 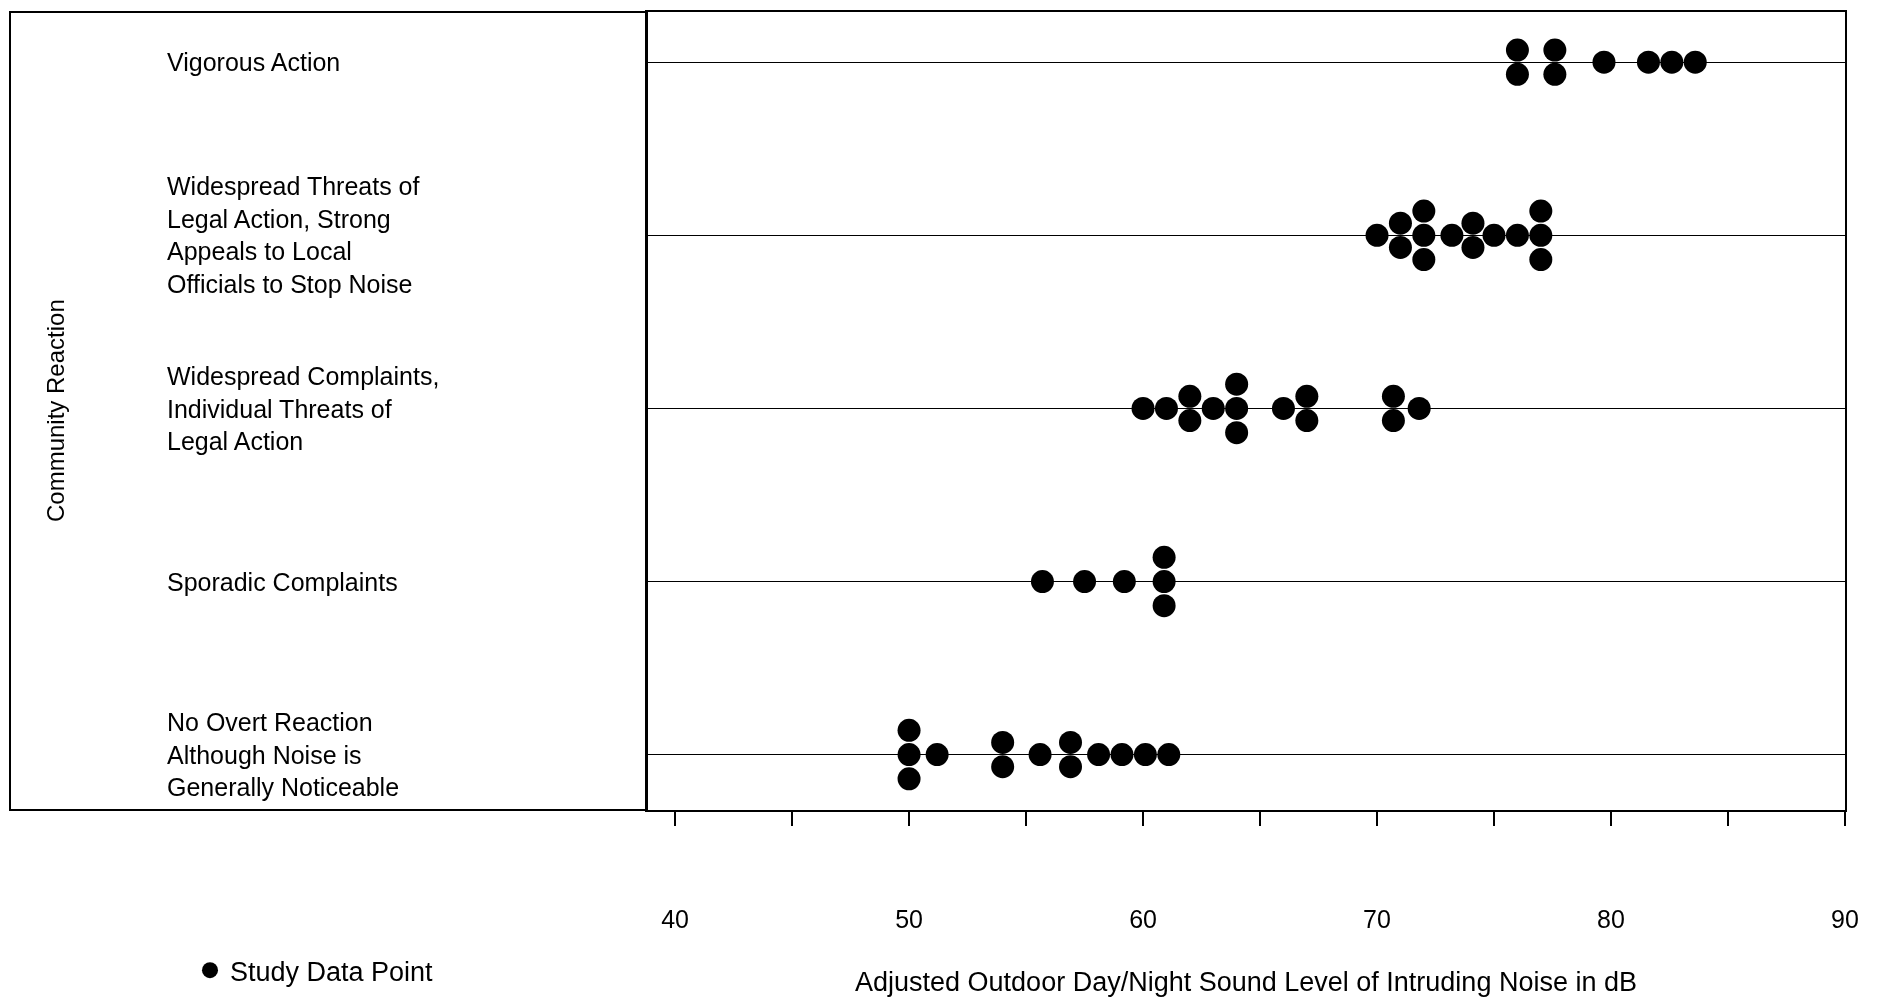 What do you see at coordinates (1377, 919) in the screenshot?
I see `x-tick-label: 70` at bounding box center [1377, 919].